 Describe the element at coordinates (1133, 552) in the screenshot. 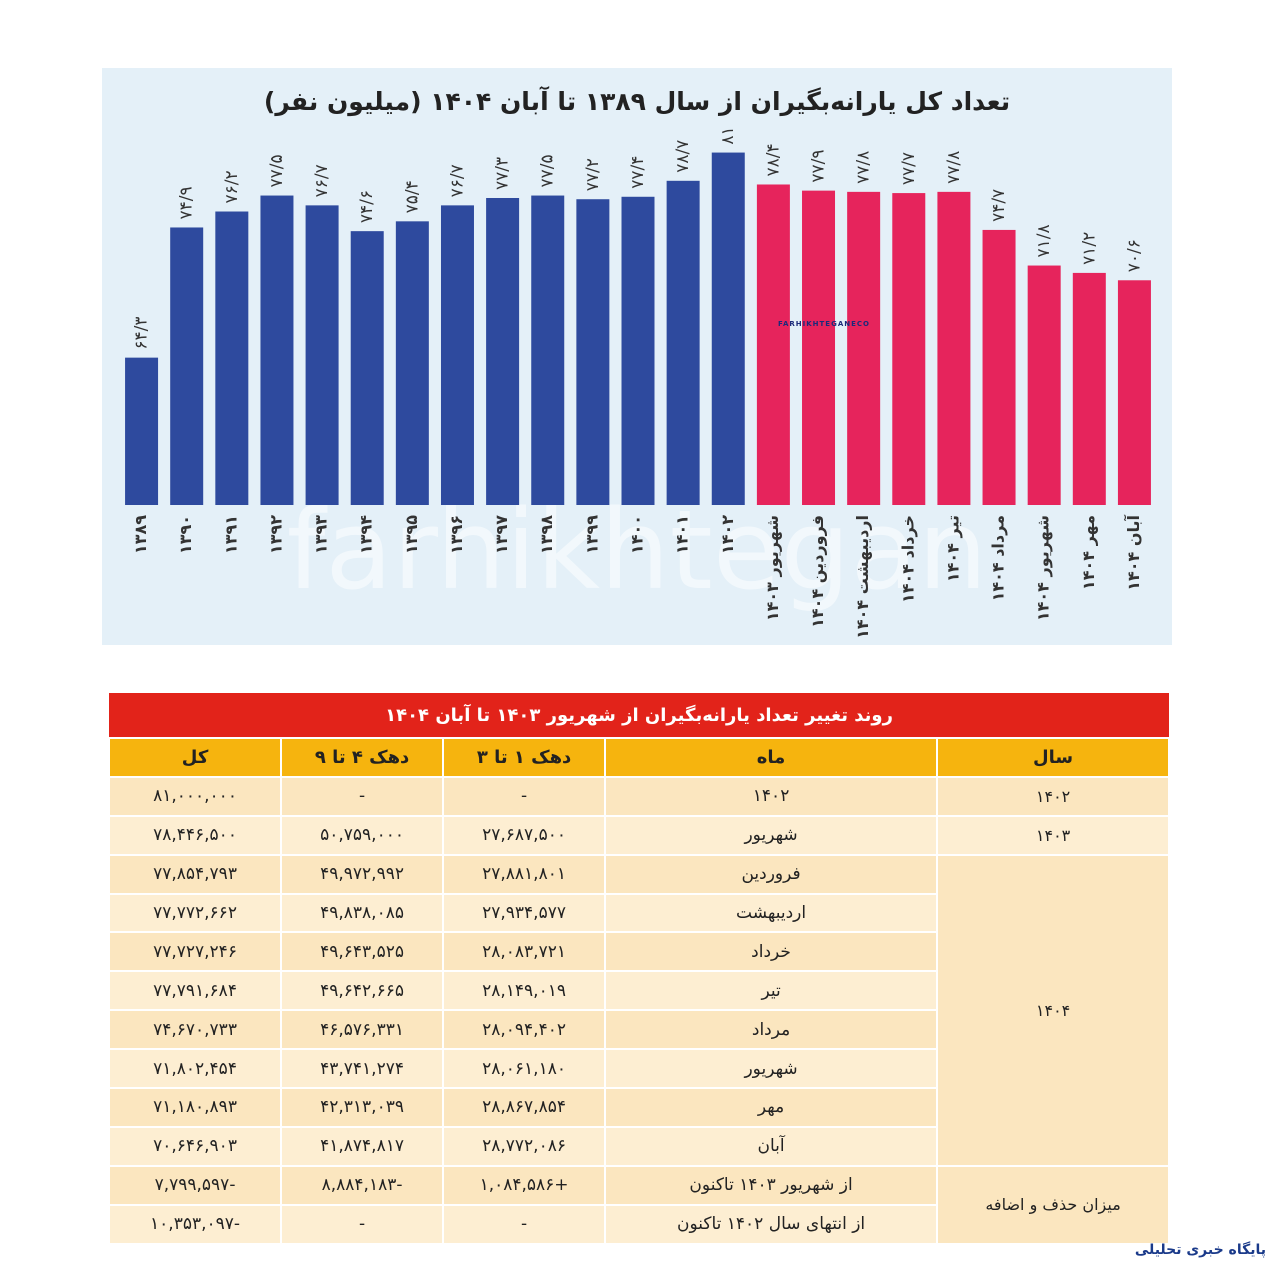

I see `x-tick-label: آبان ۱۴۰۴` at that location.